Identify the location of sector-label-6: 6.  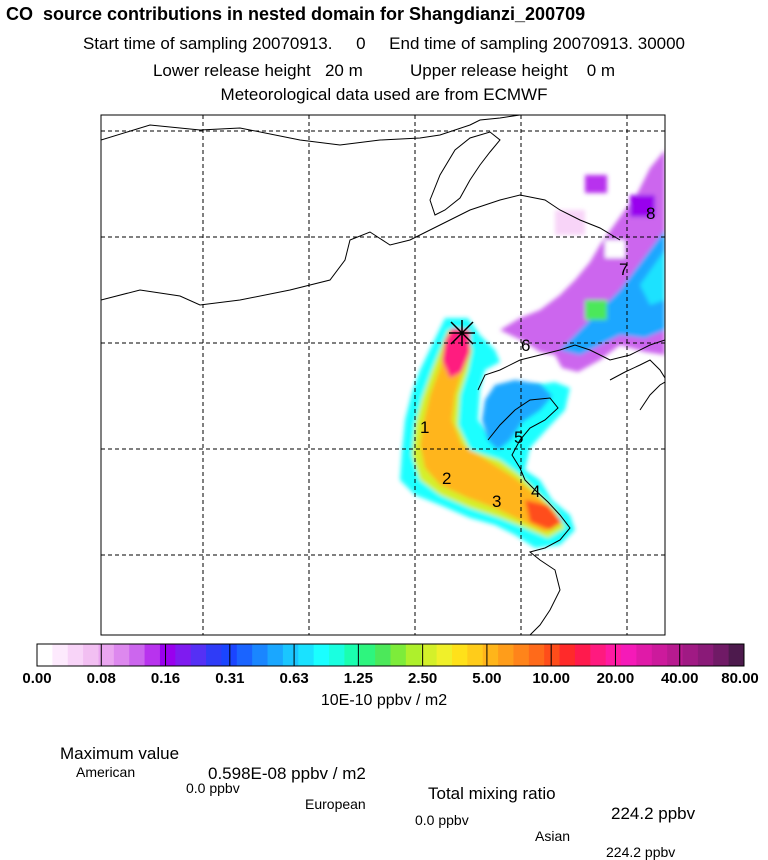
(525, 345).